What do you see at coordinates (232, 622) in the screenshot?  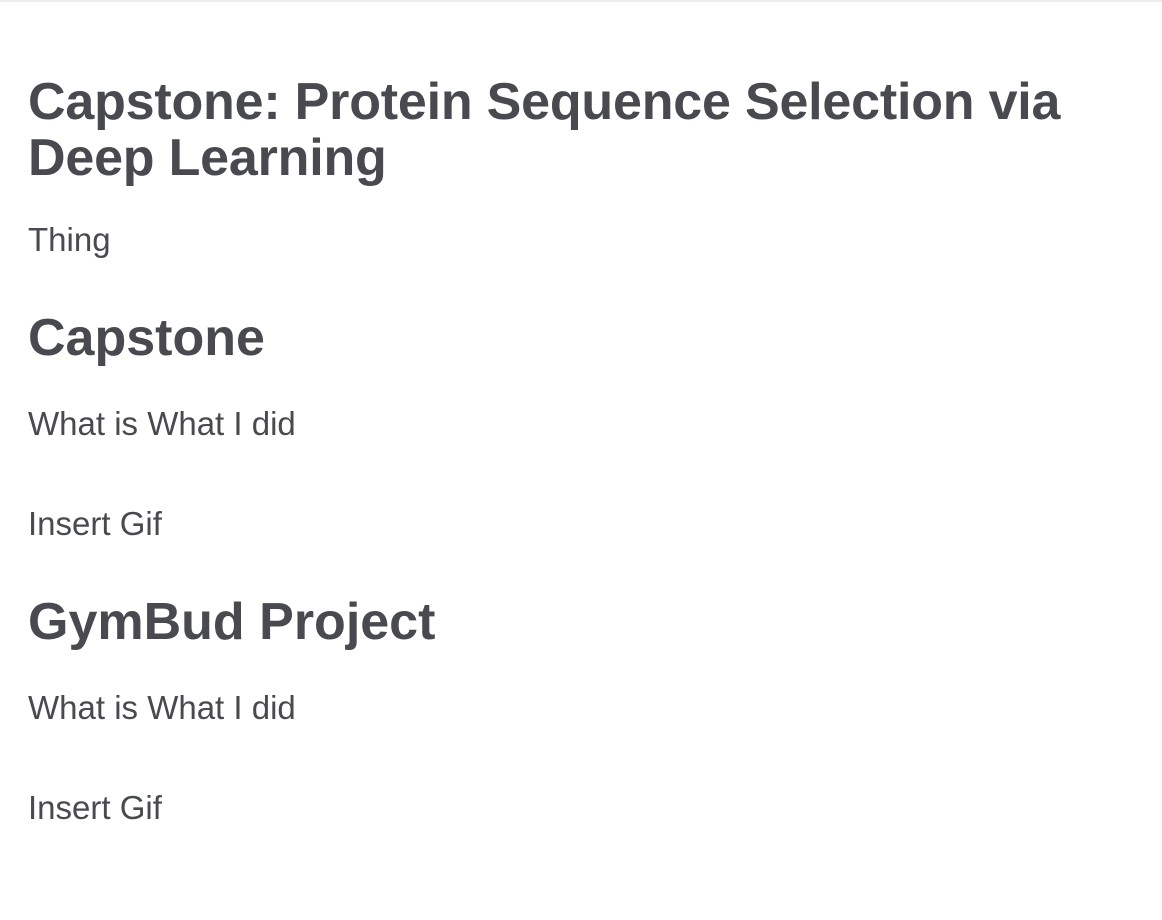 I see `section-heading: GymBud Project` at bounding box center [232, 622].